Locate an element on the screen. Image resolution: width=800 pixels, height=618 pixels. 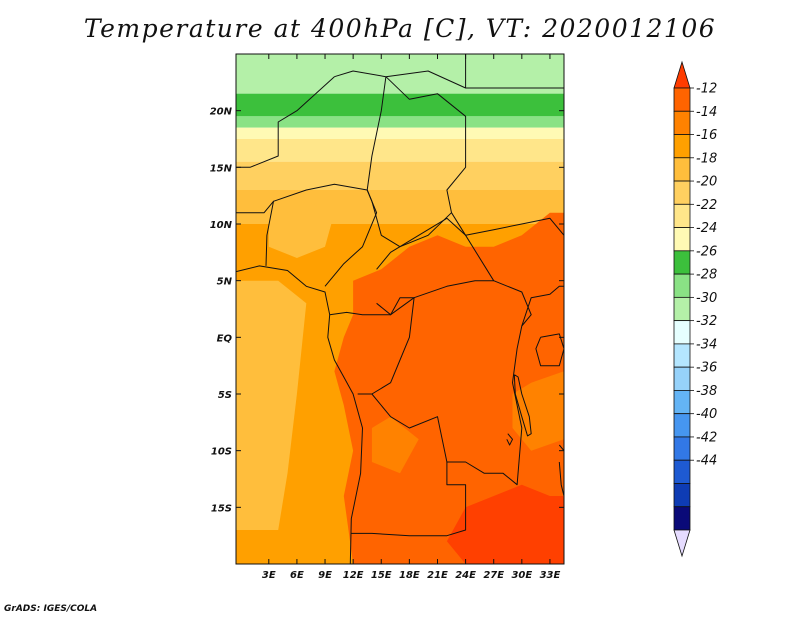
temp-region-southeast-hot-spot is located at coordinates (505, 524).